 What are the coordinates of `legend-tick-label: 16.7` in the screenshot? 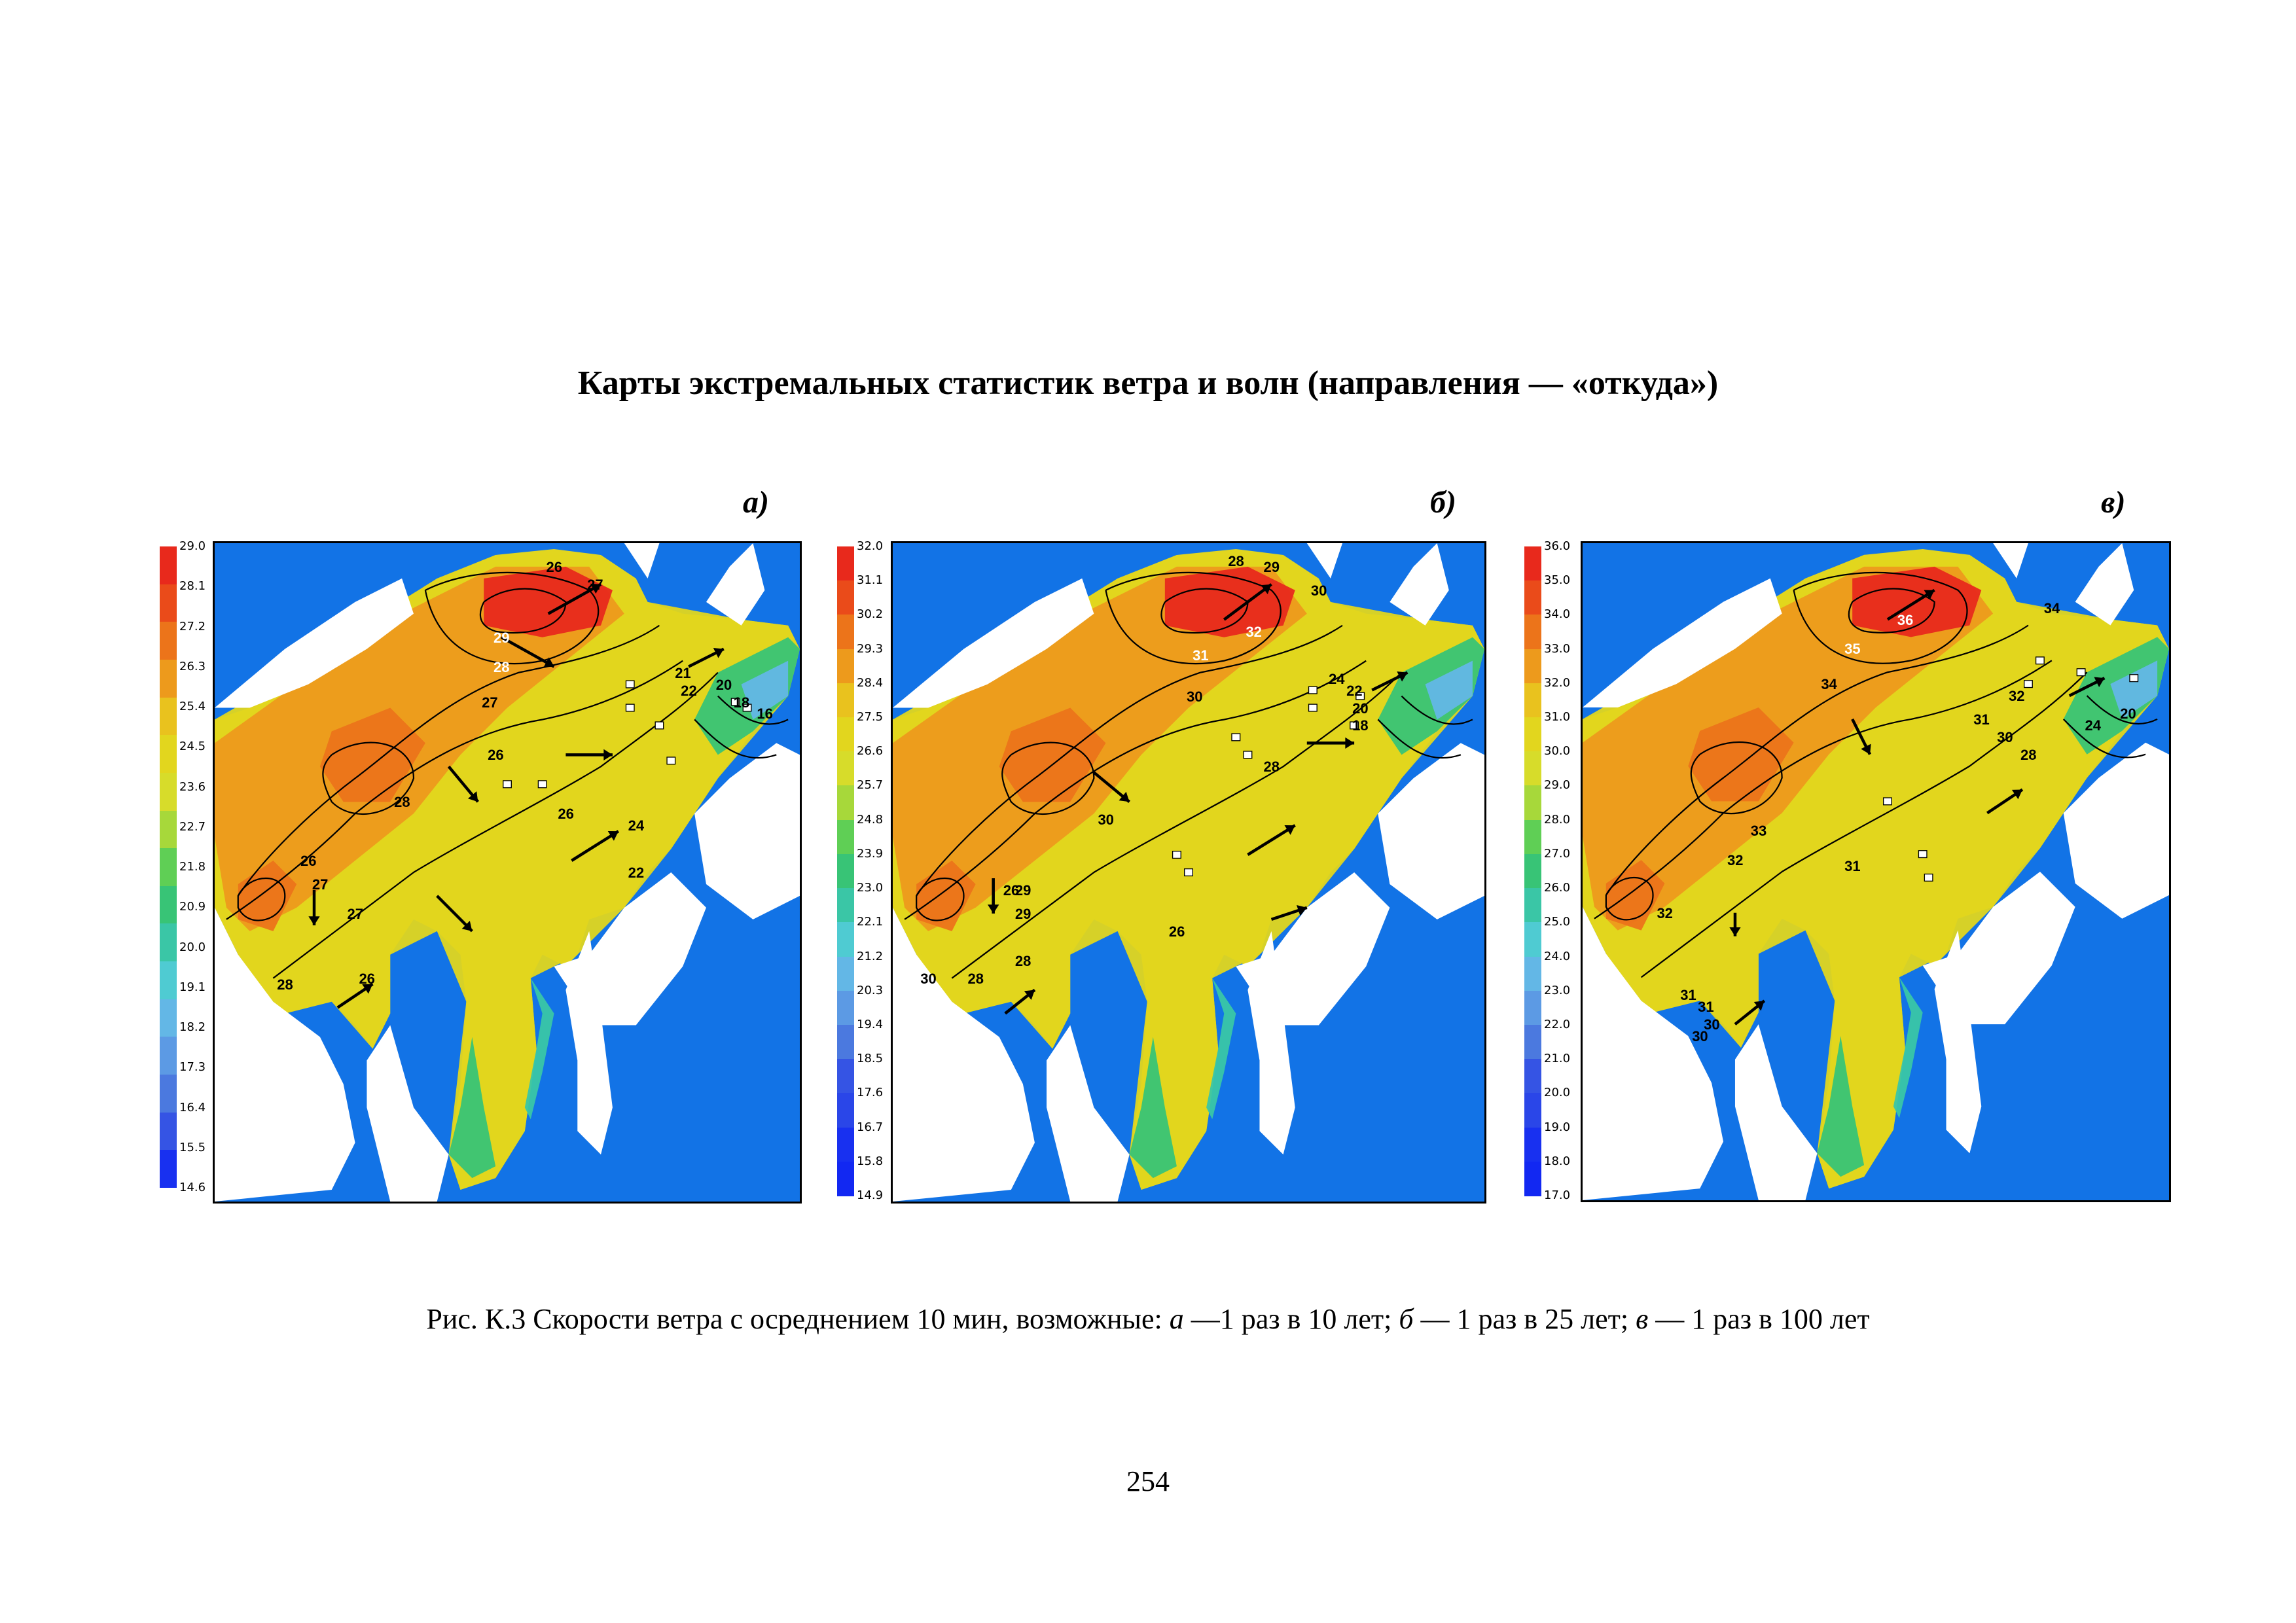 It's located at (870, 1127).